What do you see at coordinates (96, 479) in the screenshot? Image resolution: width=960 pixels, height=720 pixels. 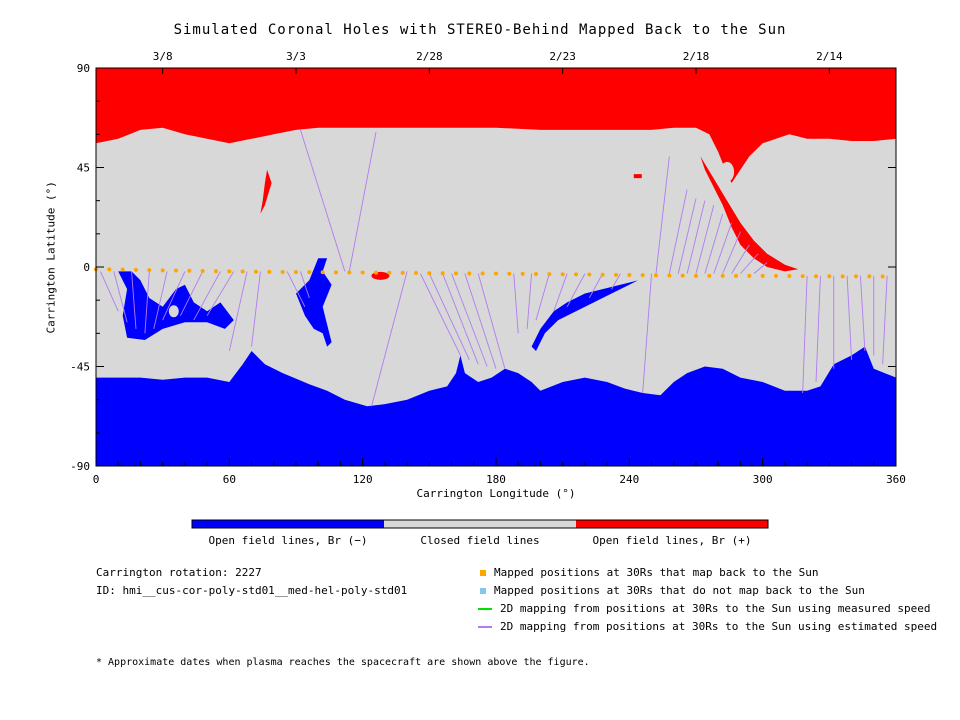 I see `x-tick-label-0: 0` at bounding box center [96, 479].